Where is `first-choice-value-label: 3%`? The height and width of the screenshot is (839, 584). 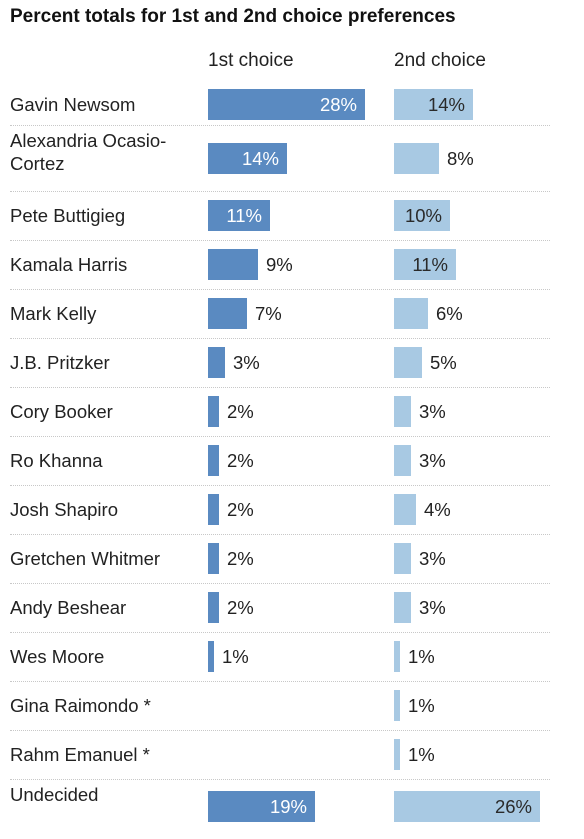 first-choice-value-label: 3% is located at coordinates (246, 362).